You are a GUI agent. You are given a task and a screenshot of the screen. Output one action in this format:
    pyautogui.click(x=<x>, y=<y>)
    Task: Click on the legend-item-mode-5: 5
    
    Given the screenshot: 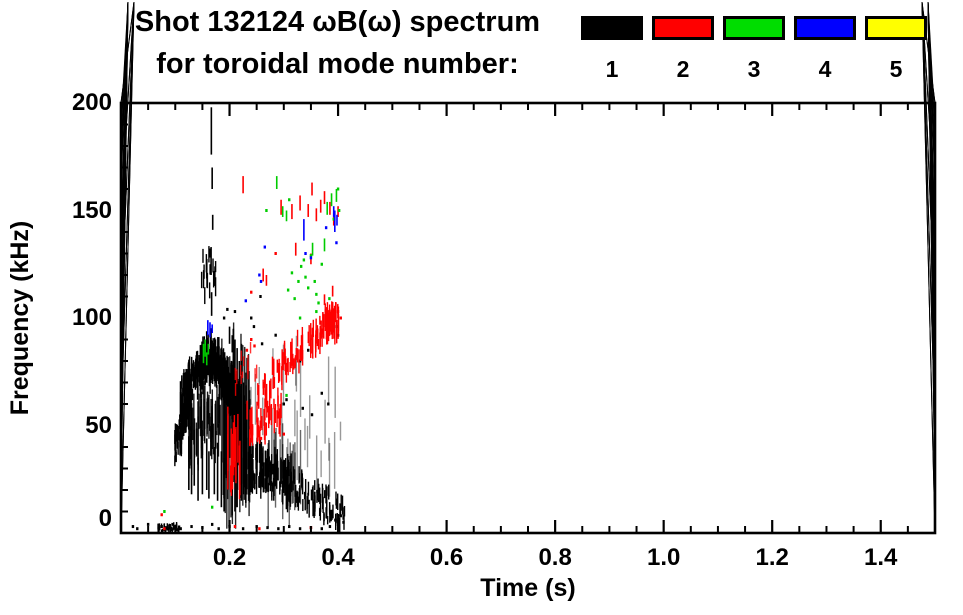 What is the action you would take?
    pyautogui.click(x=896, y=49)
    